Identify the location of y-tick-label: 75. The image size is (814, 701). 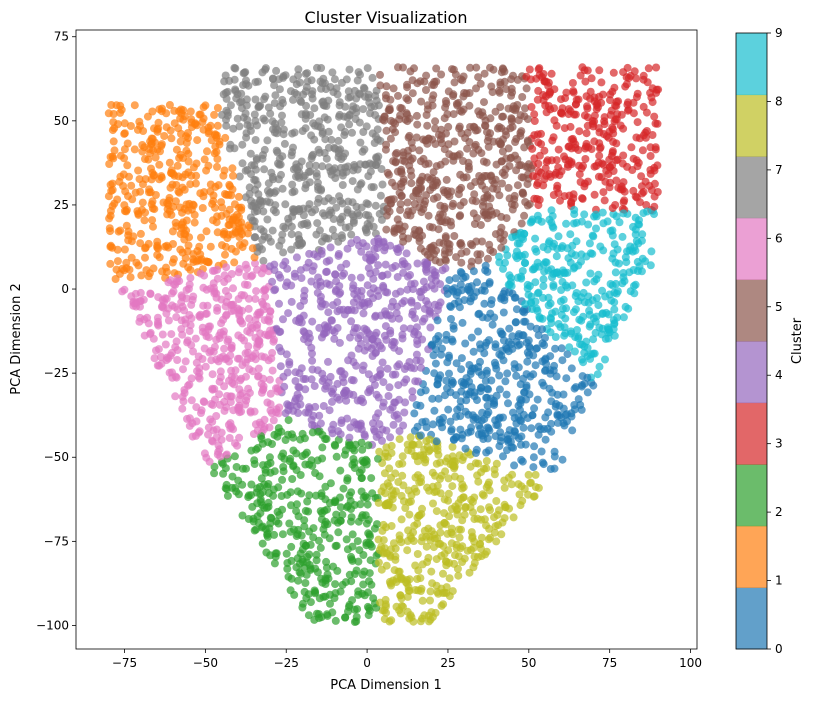
(61, 37).